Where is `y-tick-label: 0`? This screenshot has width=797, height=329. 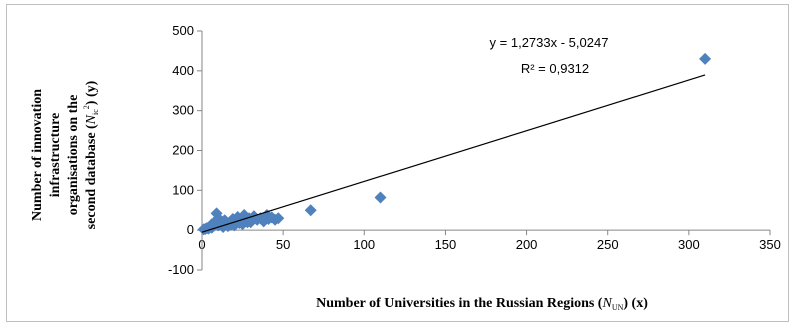
y-tick-label: 0 is located at coordinates (190, 229).